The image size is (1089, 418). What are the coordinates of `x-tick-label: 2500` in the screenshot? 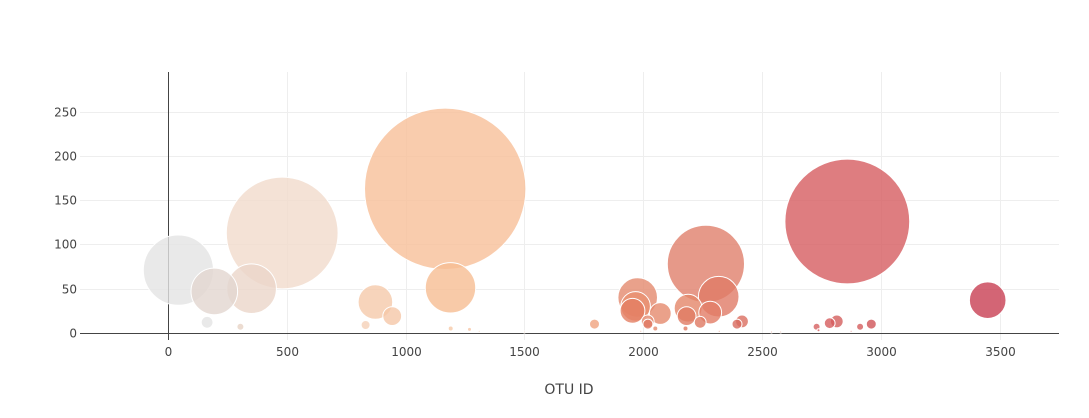 It's located at (762, 352).